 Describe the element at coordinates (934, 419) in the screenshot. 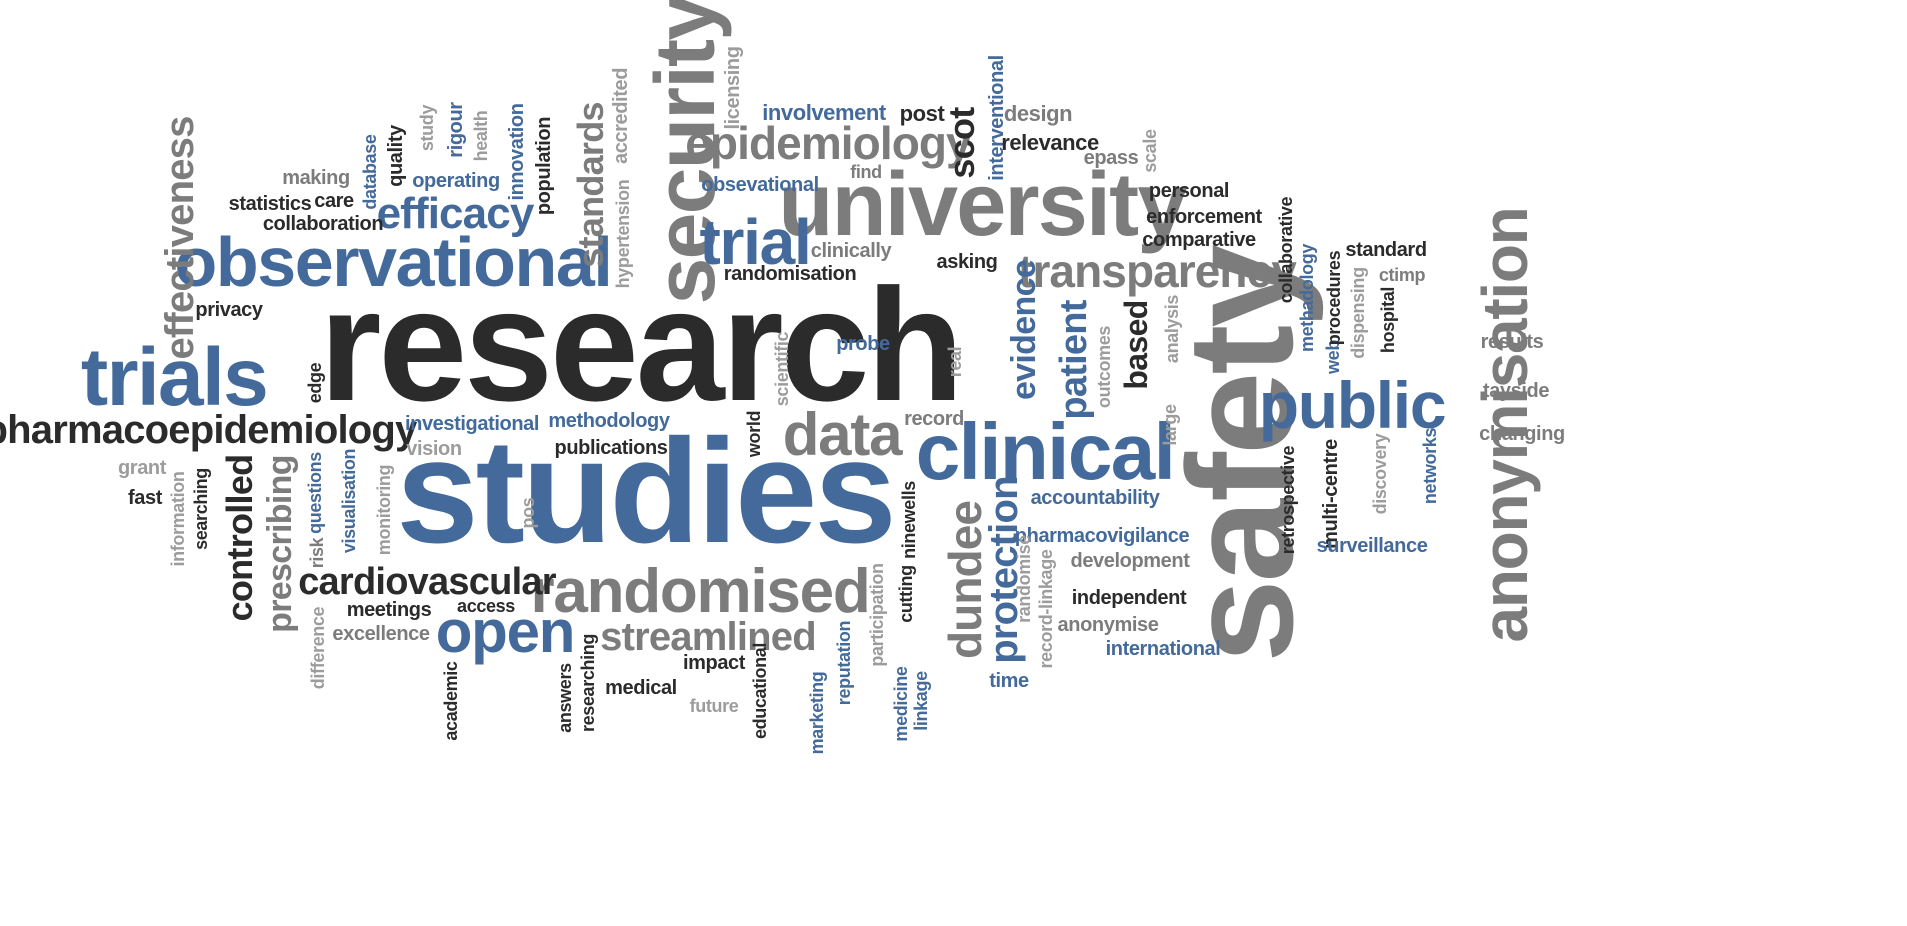

I see `word-record: record` at that location.